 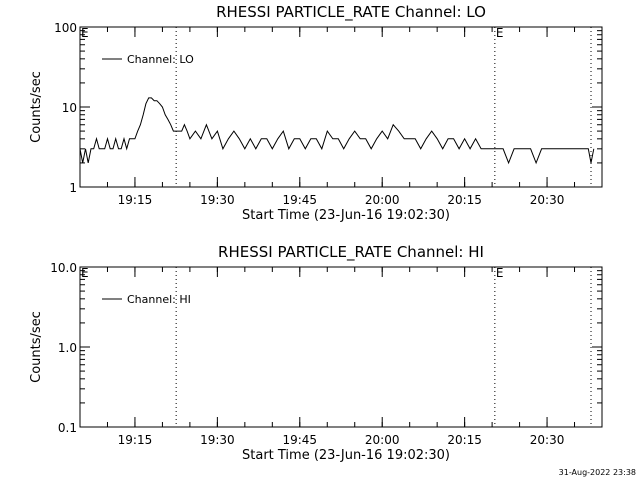 I want to click on y-tick-label: 1, so click(x=73, y=188).